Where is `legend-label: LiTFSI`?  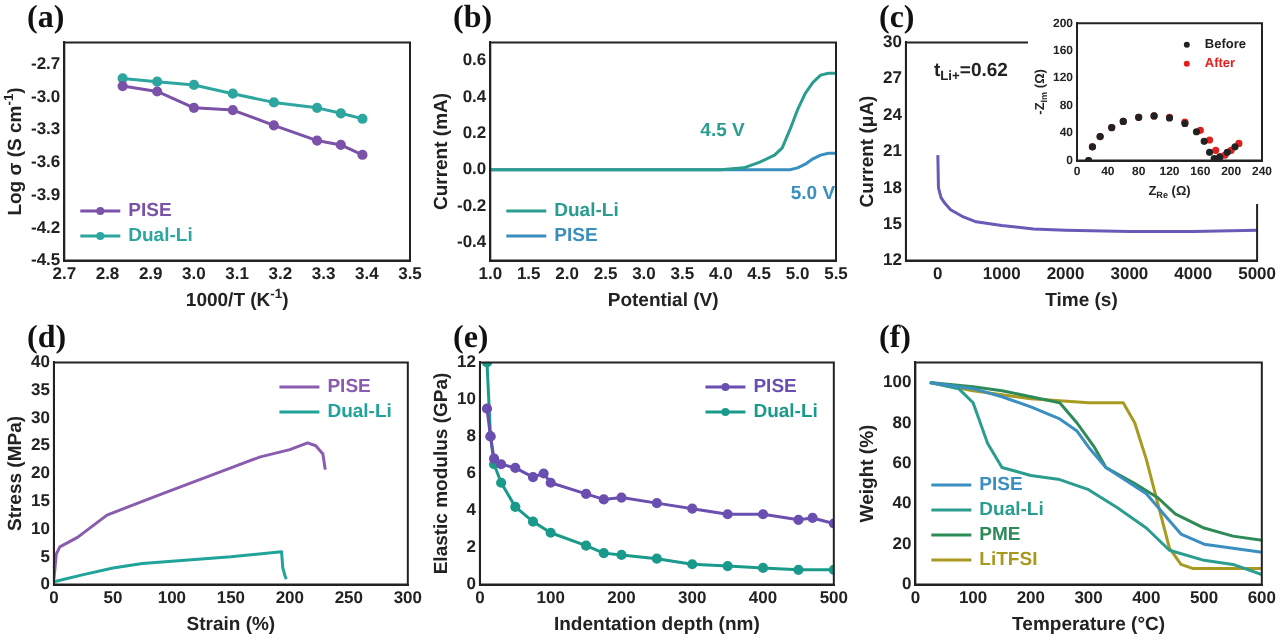
legend-label: LiTFSI is located at coordinates (1008, 560).